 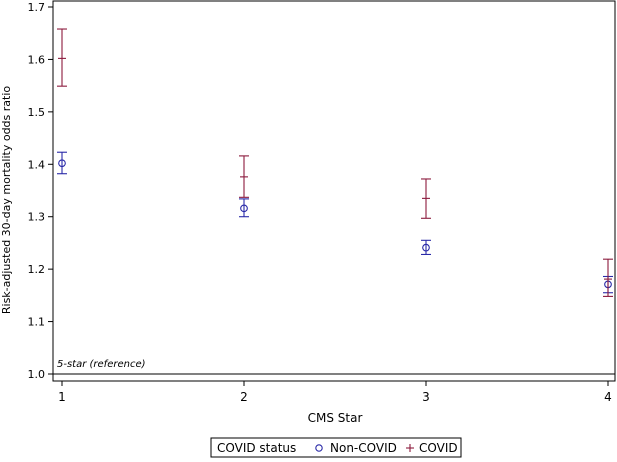 I want to click on legend-covid-marker, so click(x=410, y=448).